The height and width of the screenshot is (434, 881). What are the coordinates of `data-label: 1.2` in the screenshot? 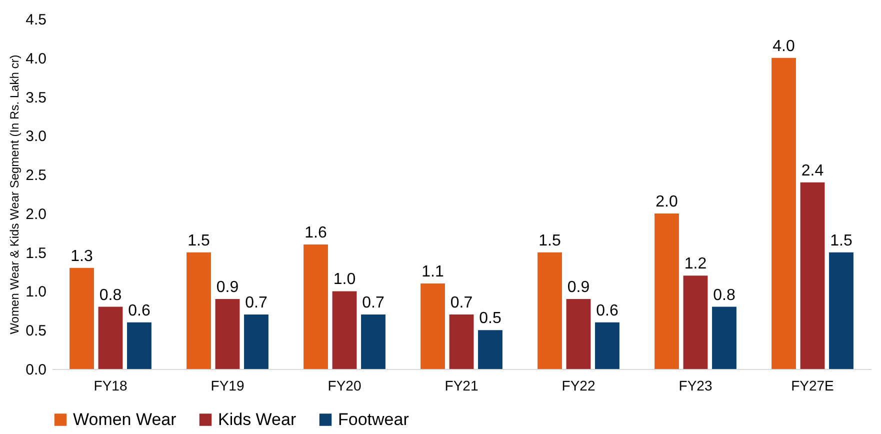 It's located at (695, 264).